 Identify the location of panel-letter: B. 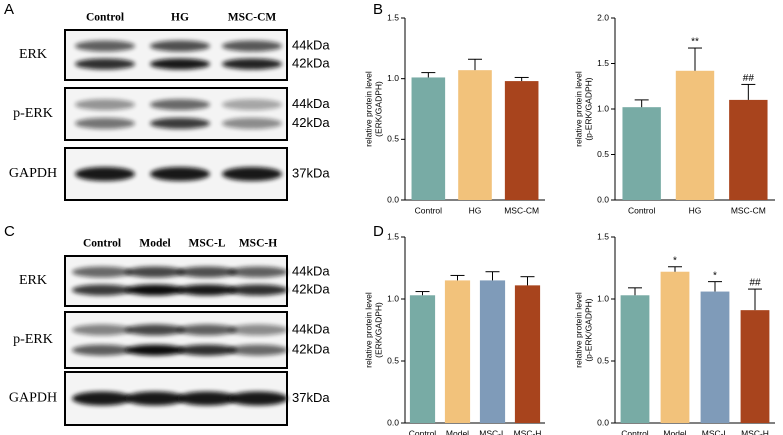
(378, 9).